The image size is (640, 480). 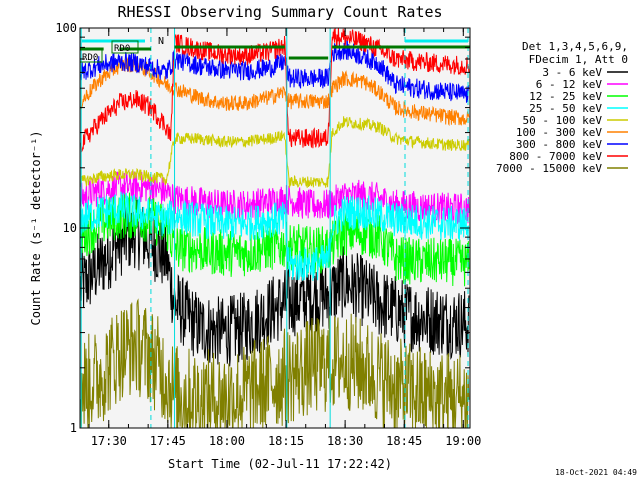 I want to click on x-tick-label: 17:45, so click(x=168, y=441).